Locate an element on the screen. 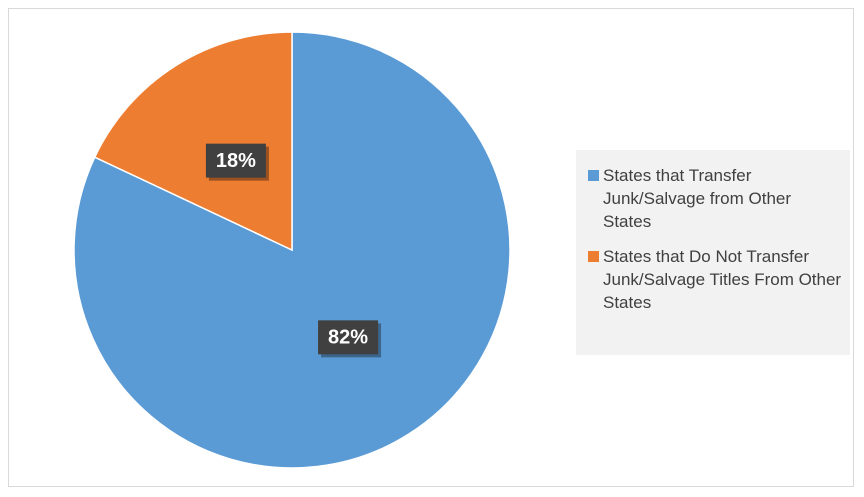 This screenshot has height=497, width=864. data-label: 82% is located at coordinates (350, 339).